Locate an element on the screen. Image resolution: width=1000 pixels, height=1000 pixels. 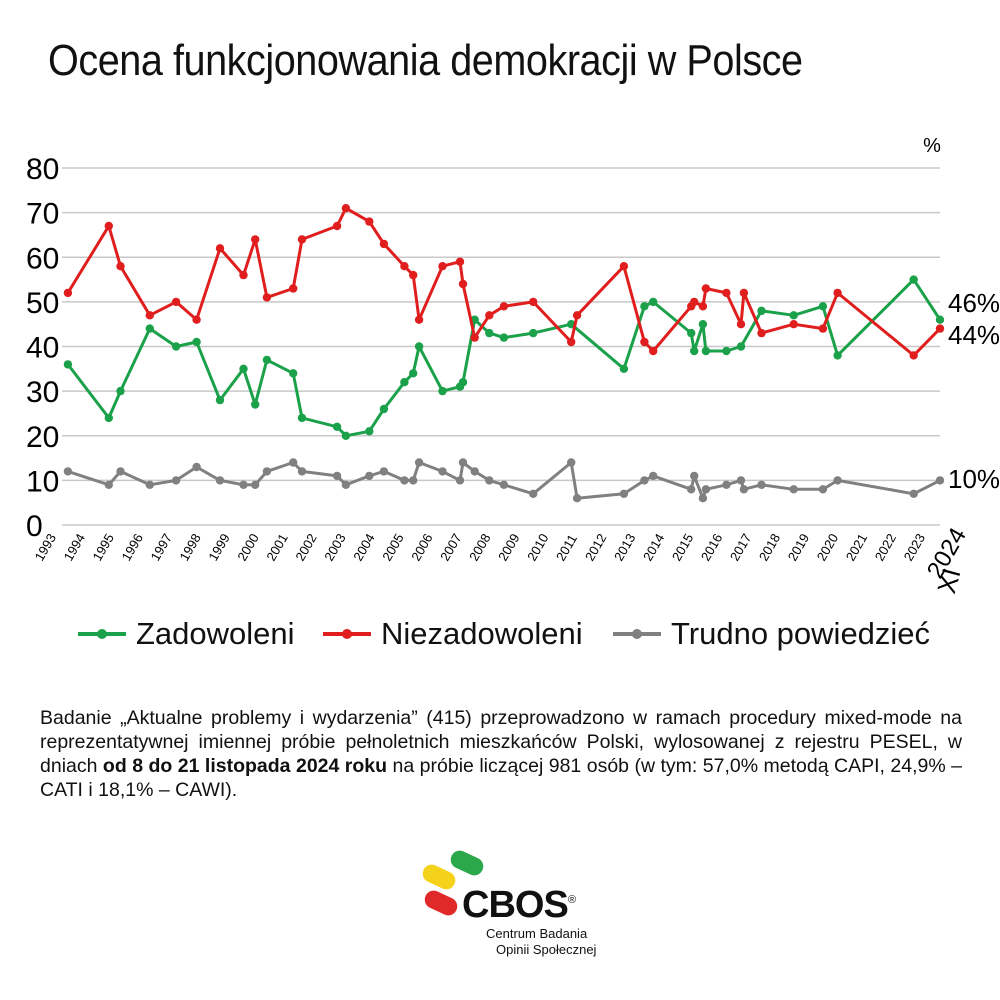
x-tick: 2022 is located at coordinates (885, 547).